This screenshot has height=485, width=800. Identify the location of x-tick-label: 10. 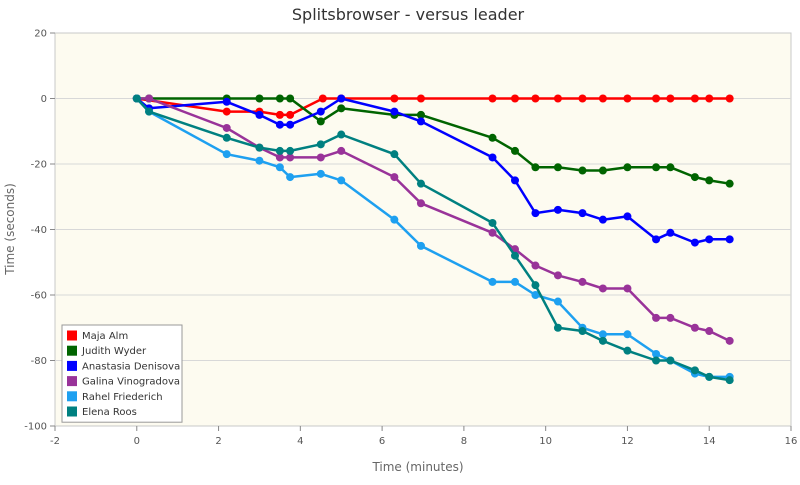
(545, 441).